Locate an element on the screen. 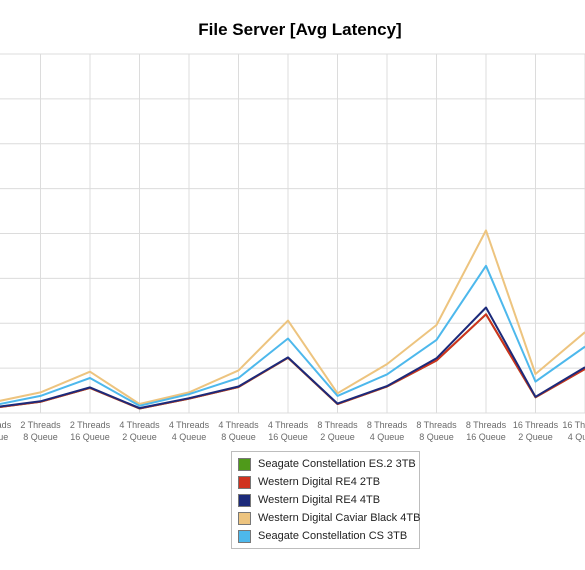 This screenshot has height=570, width=585. legend-item: Seagate Constellation ES.2 3TB is located at coordinates (325, 464).